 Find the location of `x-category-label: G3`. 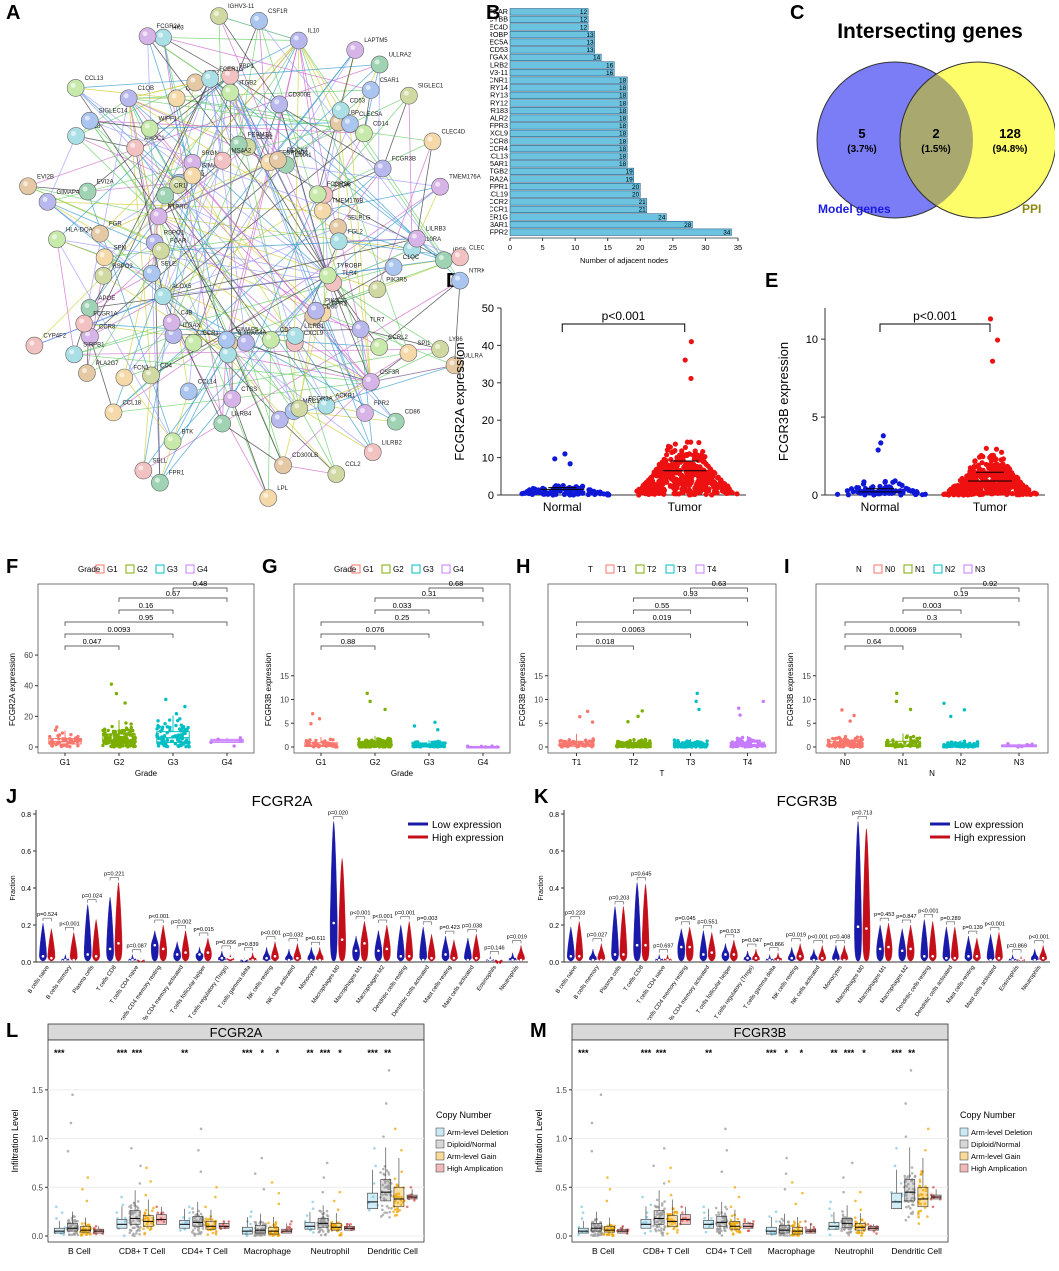

x-category-label: G3 is located at coordinates (173, 762).